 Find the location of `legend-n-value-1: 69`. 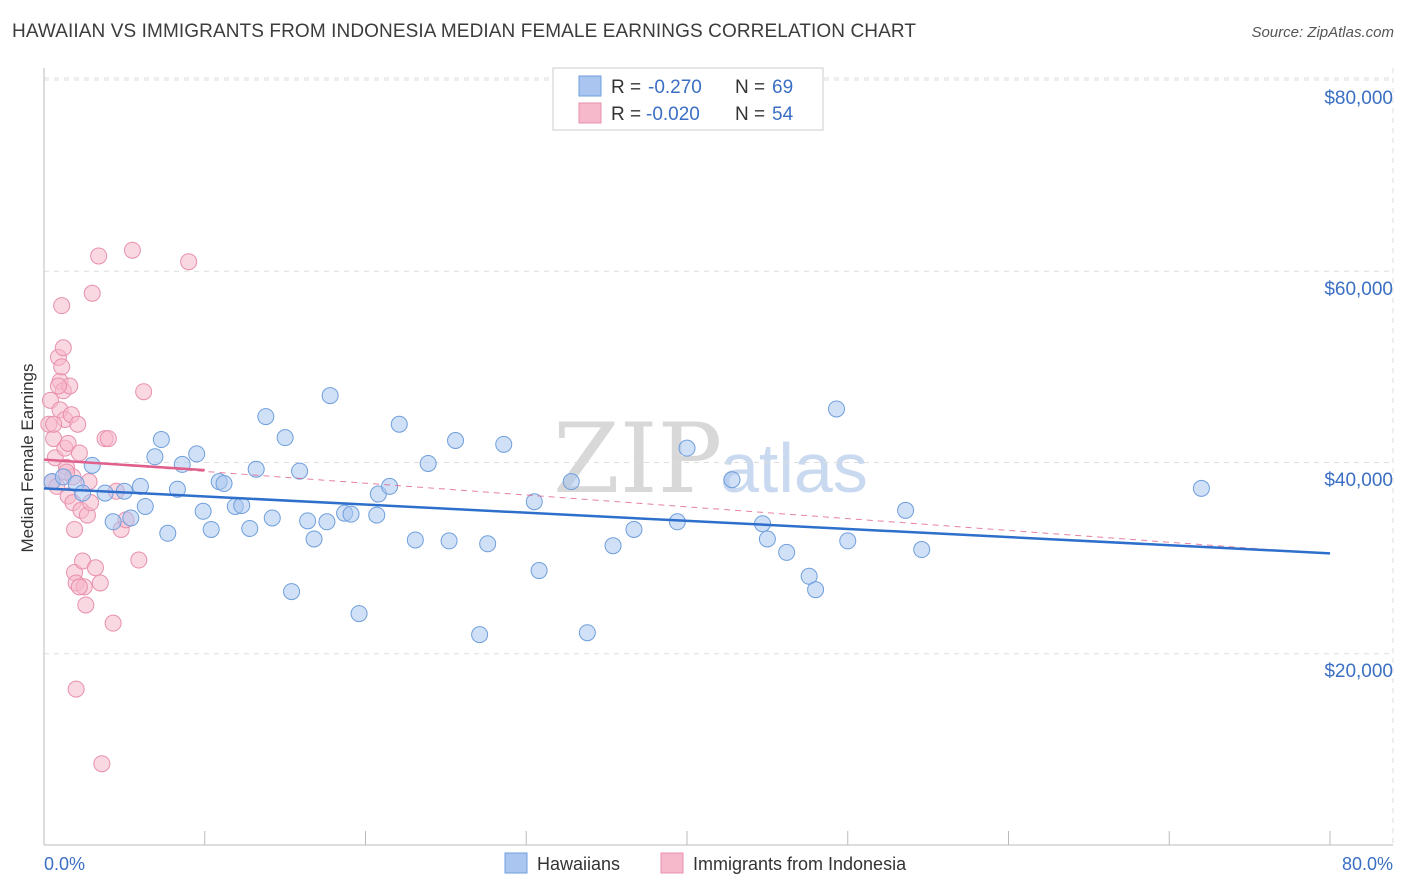

legend-n-value-1: 69 is located at coordinates (782, 87).